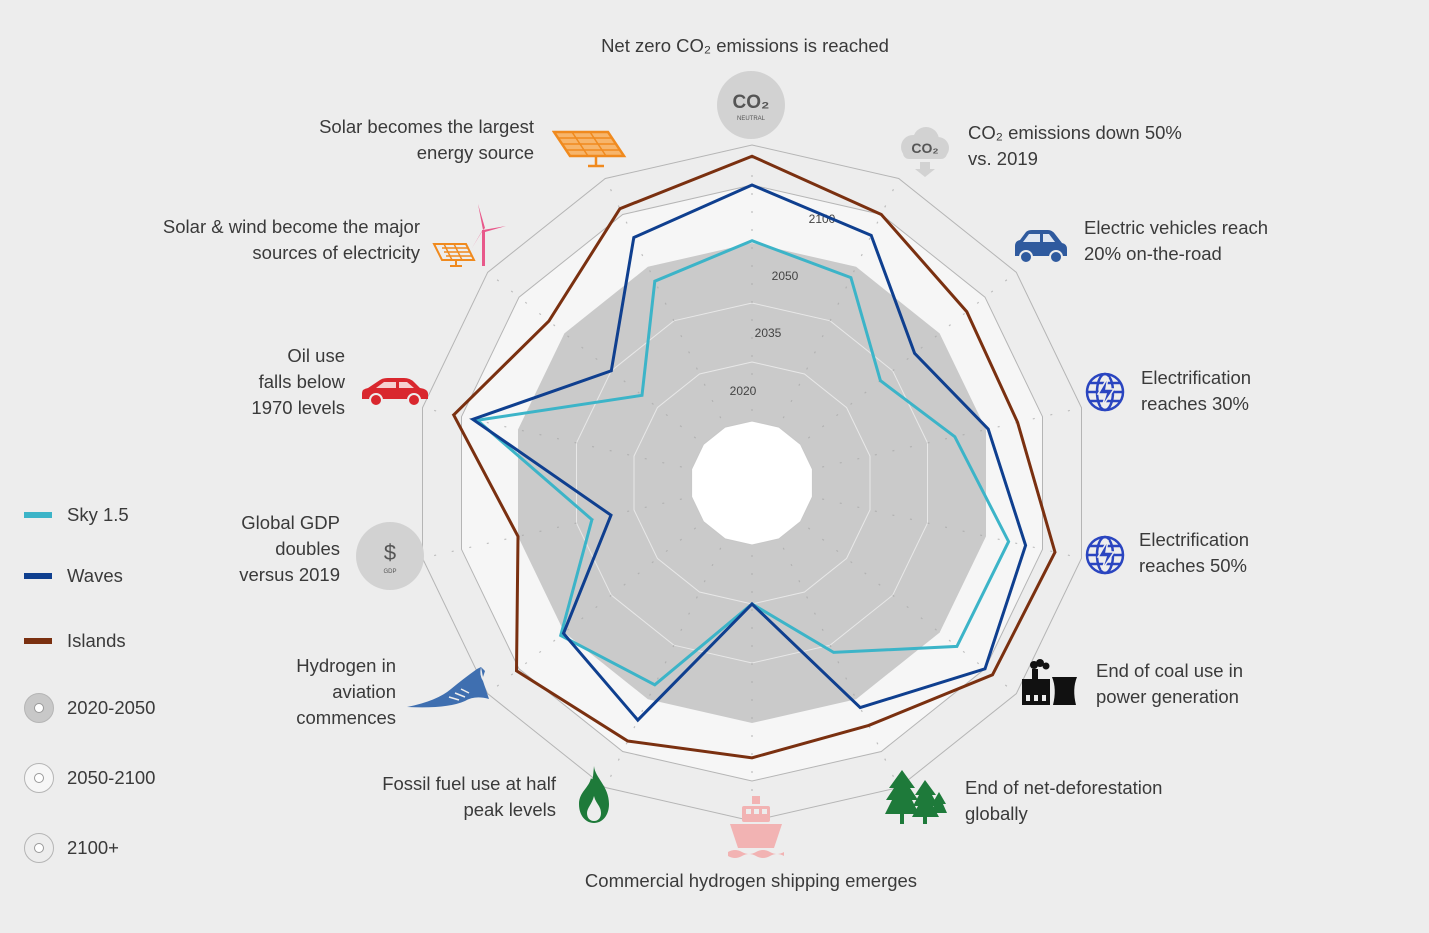 This screenshot has height=933, width=1429. Describe the element at coordinates (751, 119) in the screenshot. I see `svg-text: NEUTRAL` at that location.